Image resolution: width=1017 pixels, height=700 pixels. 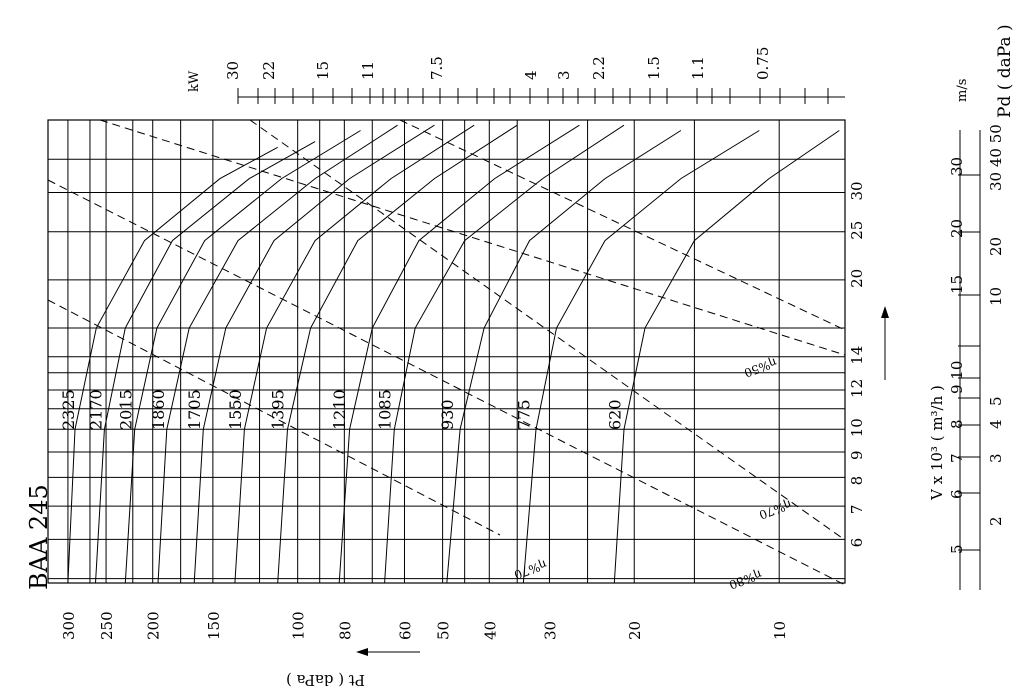 I want to click on flow-tick-label: 8, so click(x=857, y=481).